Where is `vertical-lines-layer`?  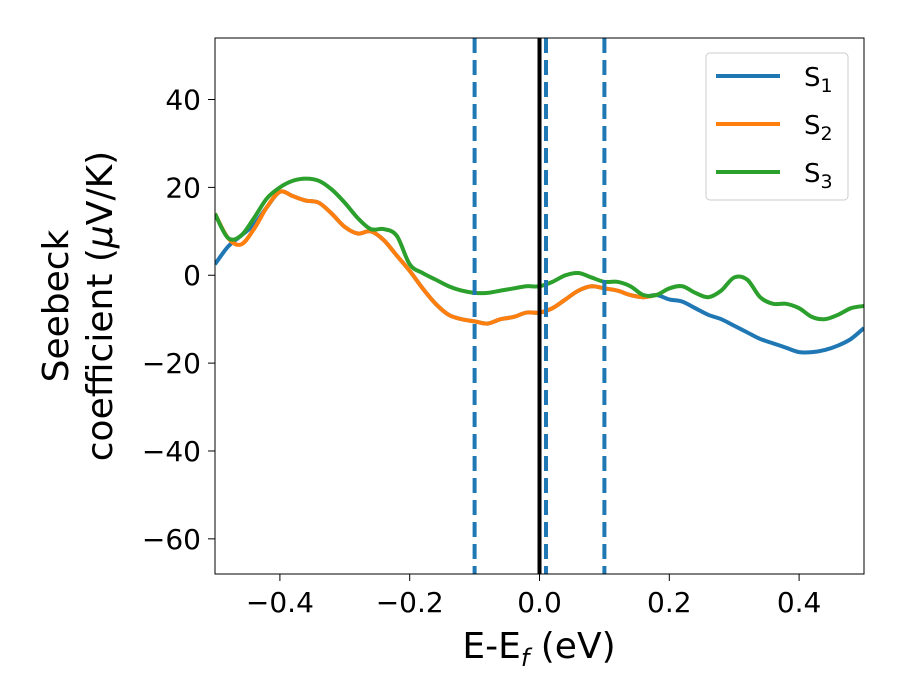 vertical-lines-layer is located at coordinates (539, 306).